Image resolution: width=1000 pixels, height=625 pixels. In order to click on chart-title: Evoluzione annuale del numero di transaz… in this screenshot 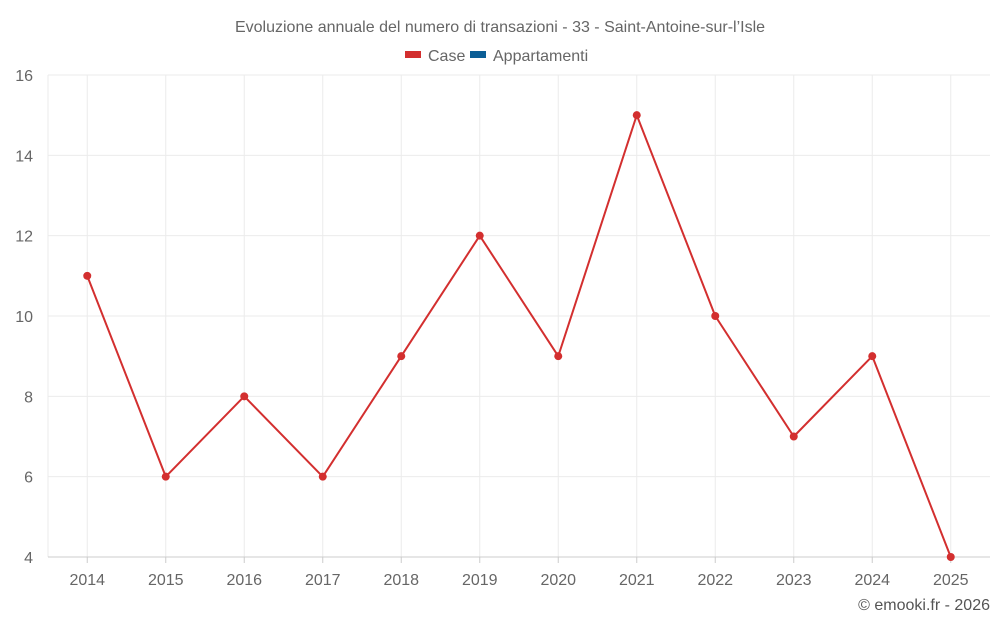, I will do `click(500, 27)`.